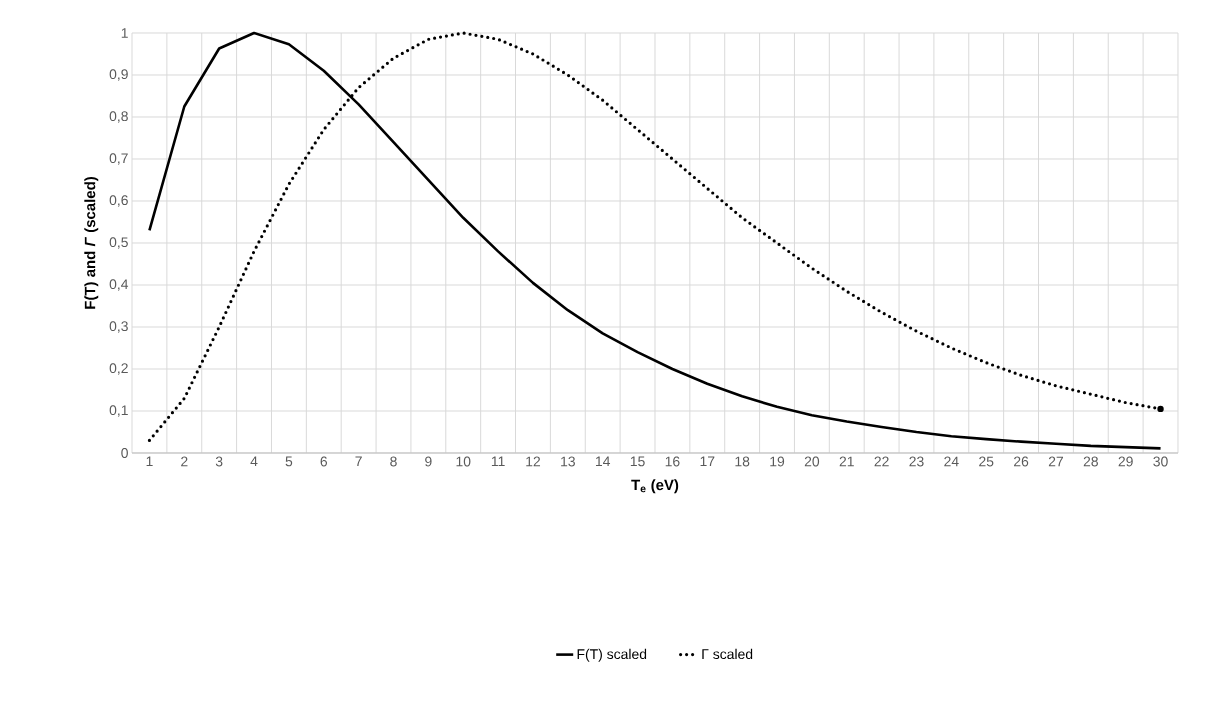 Image resolution: width=1207 pixels, height=717 pixels. I want to click on x-tick-label: 12, so click(533, 461).